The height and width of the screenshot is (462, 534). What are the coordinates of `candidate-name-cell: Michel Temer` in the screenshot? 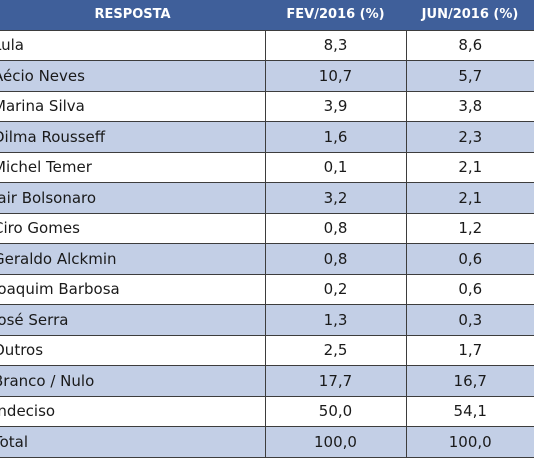 It's located at (133, 167).